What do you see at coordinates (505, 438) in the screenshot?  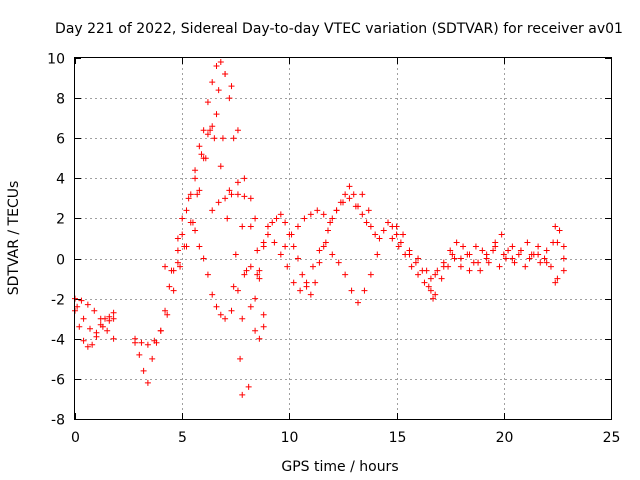 I see `x-tick-label: 20` at bounding box center [505, 438].